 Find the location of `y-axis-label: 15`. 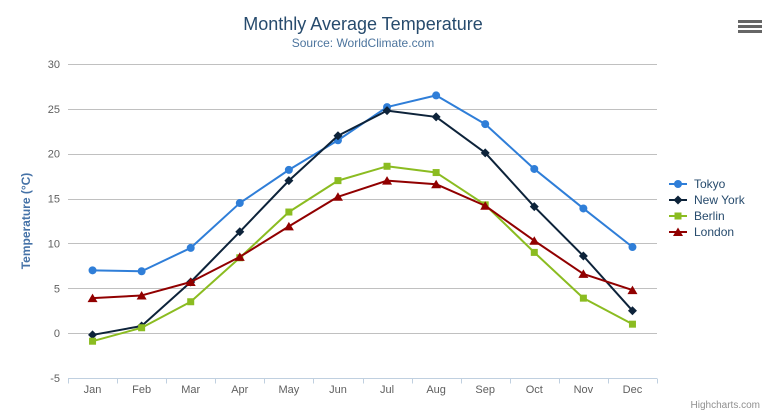

y-axis-label: 15 is located at coordinates (54, 200).